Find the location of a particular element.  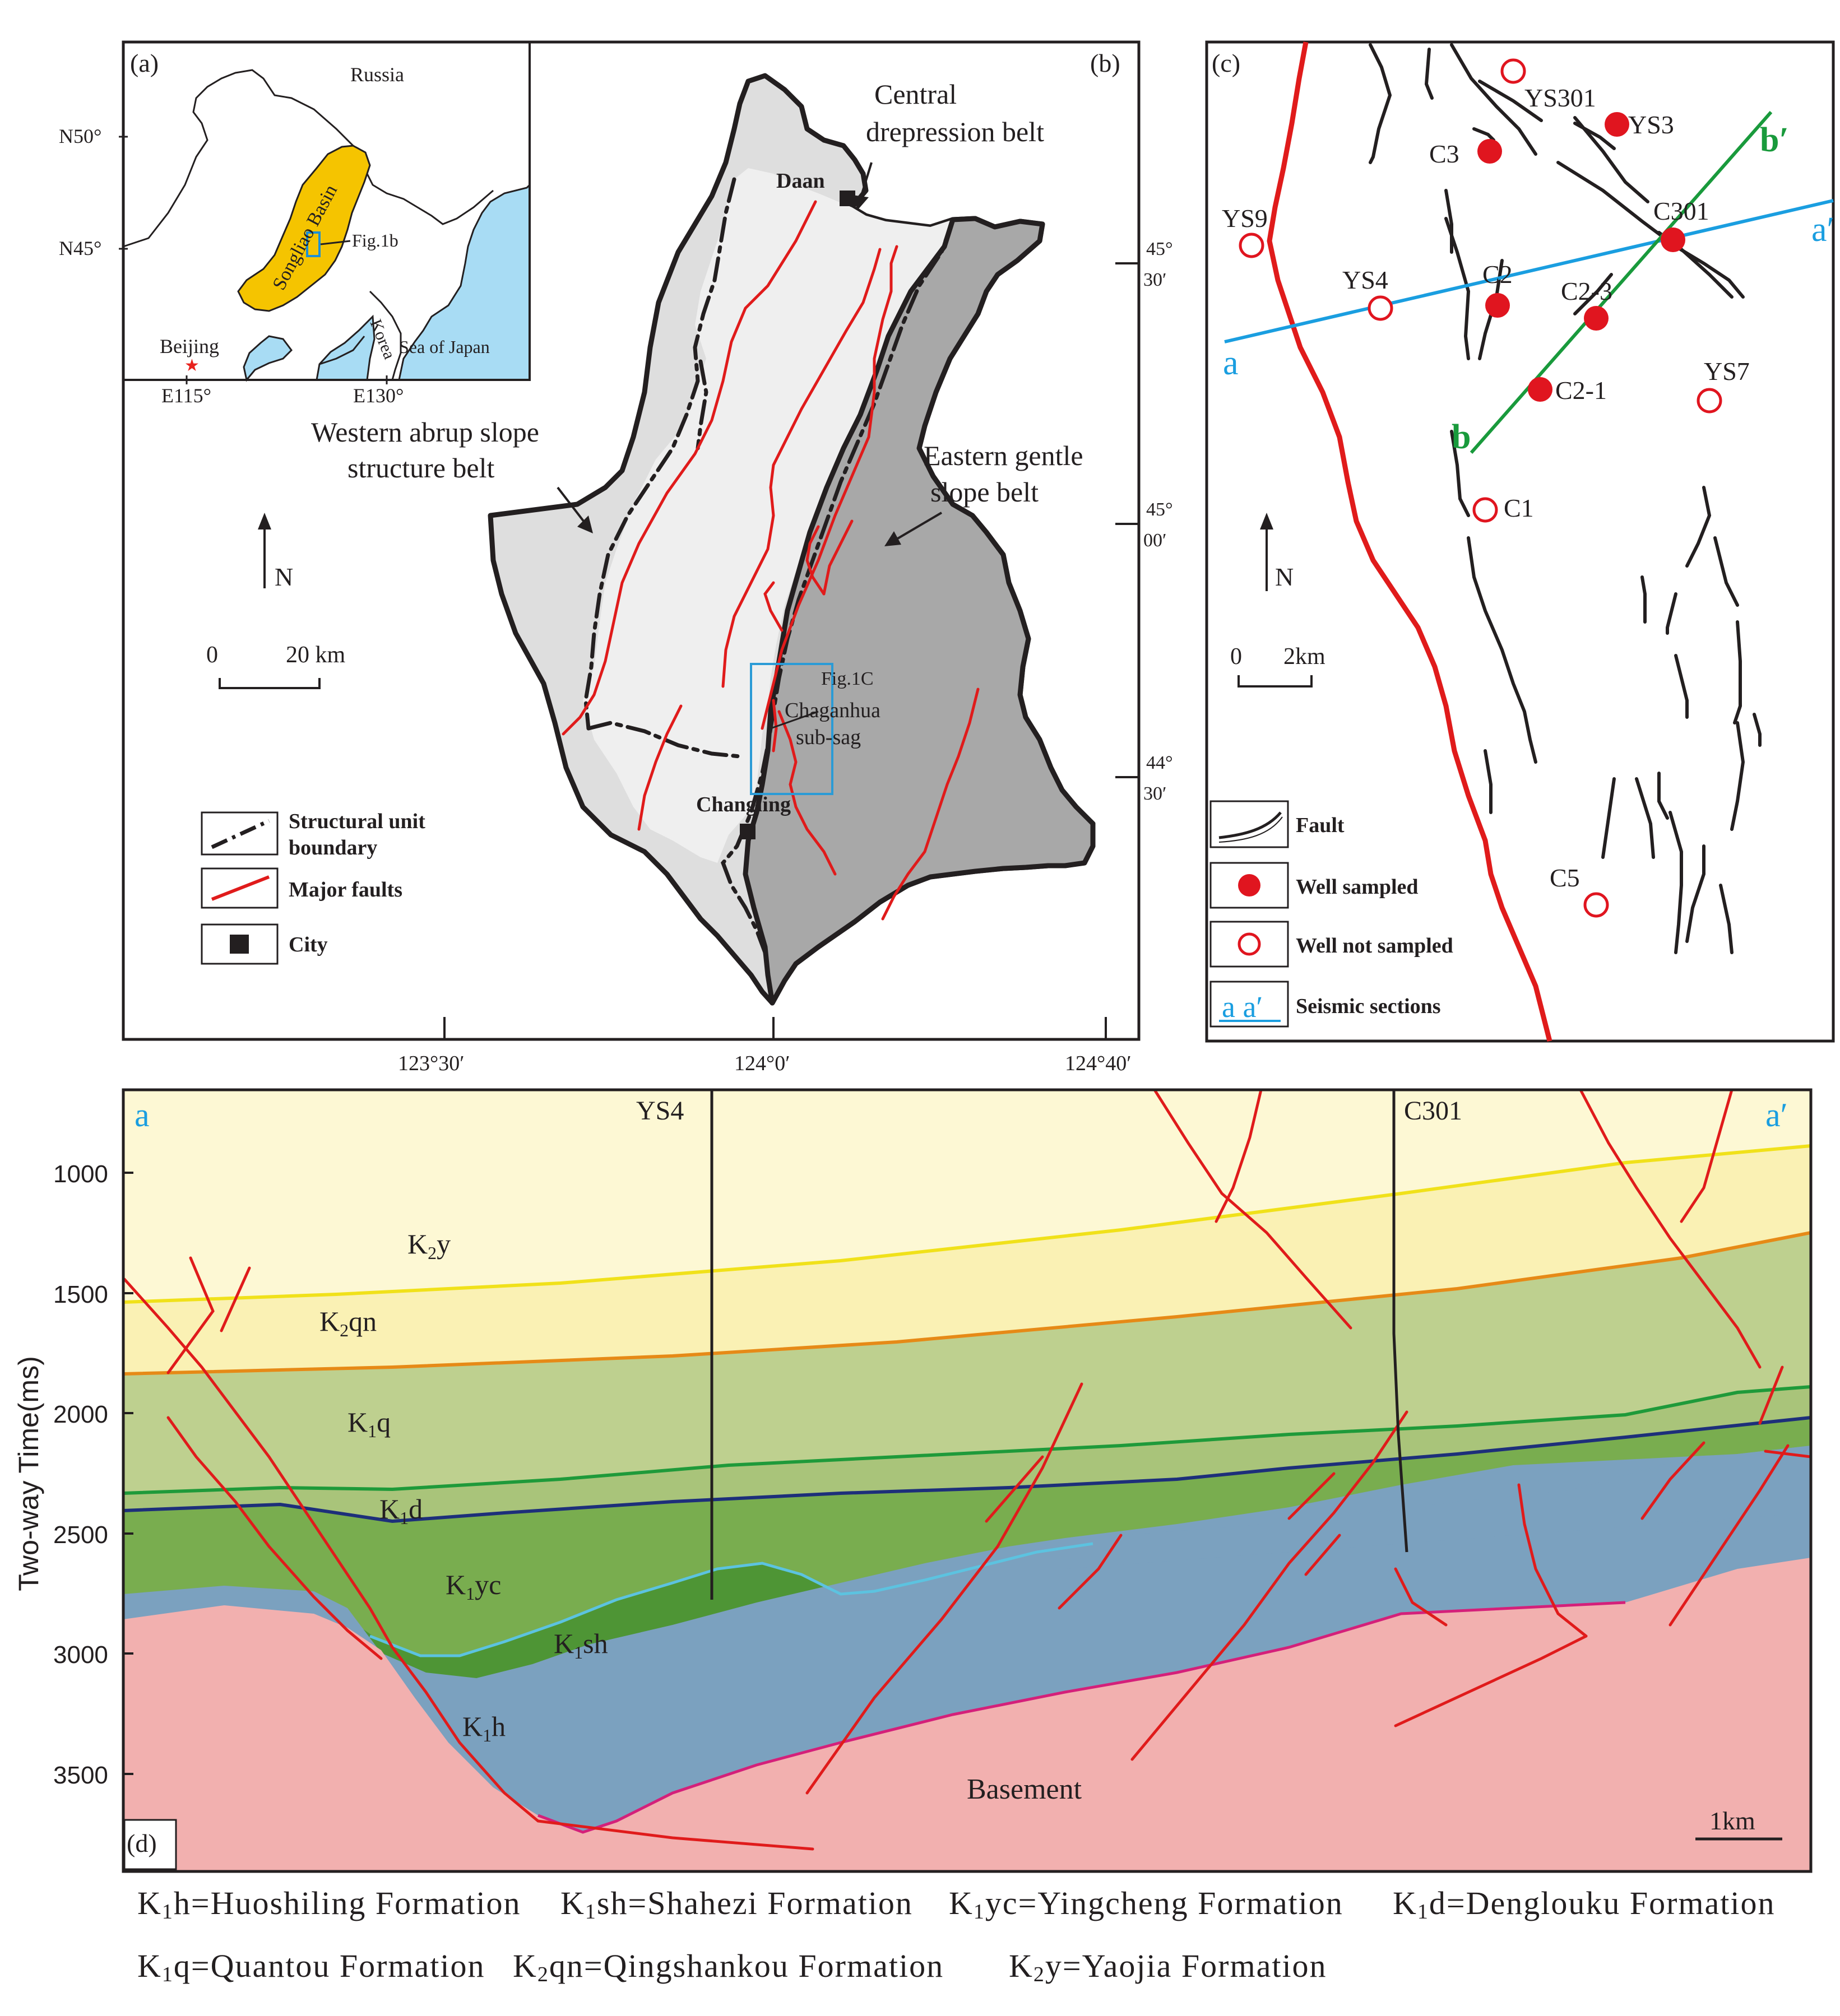

well-label-c301-section: C301 is located at coordinates (1433, 1111).